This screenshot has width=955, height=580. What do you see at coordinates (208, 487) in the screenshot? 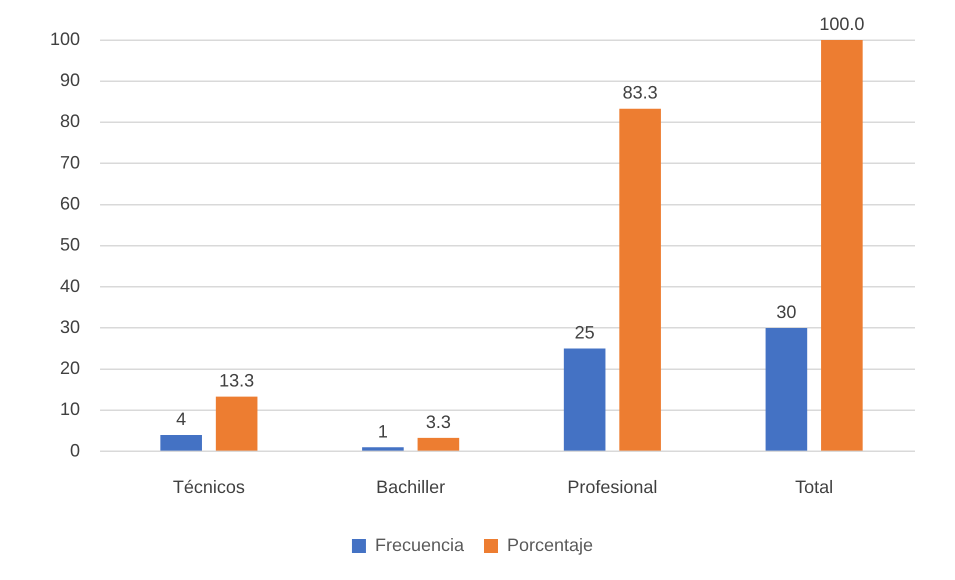
I see `x-tick-label: Técnicos` at bounding box center [208, 487].